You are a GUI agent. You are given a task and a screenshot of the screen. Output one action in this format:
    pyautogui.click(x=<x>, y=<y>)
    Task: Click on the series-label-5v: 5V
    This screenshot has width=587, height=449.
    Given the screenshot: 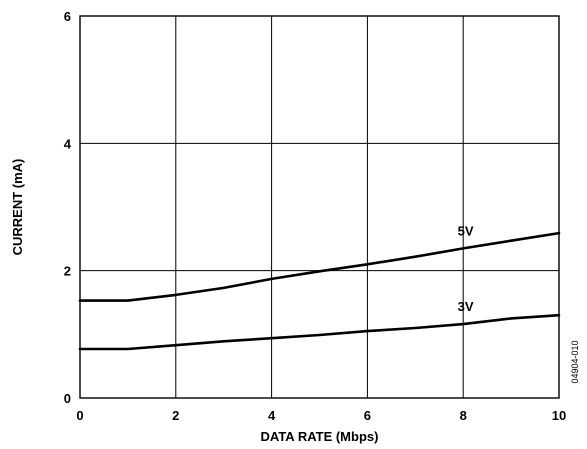 What is the action you would take?
    pyautogui.click(x=466, y=230)
    